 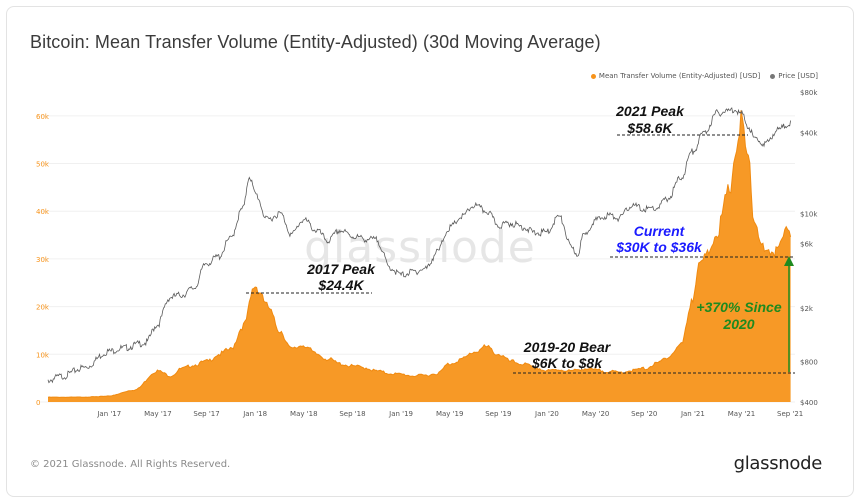 I want to click on y-right-axis-ticks: $400 $800 $2k $6k $10k $40k $80k, so click(x=809, y=248).